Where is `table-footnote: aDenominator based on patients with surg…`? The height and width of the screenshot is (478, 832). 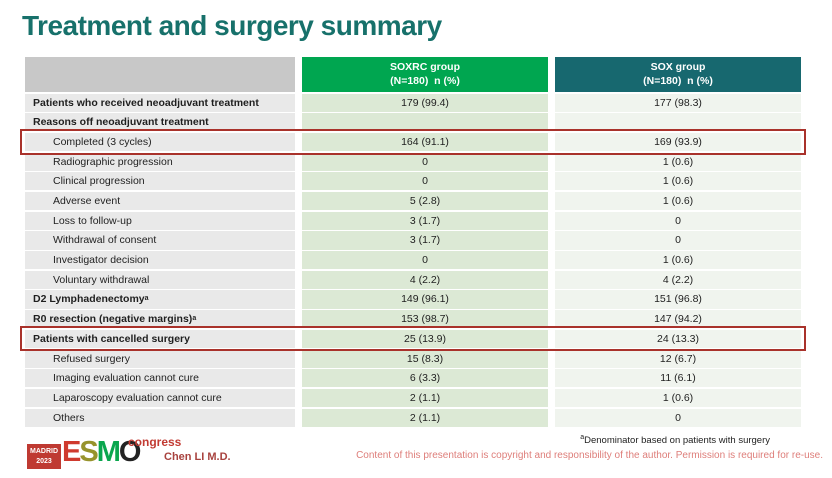
table-footnote: aDenominator based on patients with surg… is located at coordinates (675, 440).